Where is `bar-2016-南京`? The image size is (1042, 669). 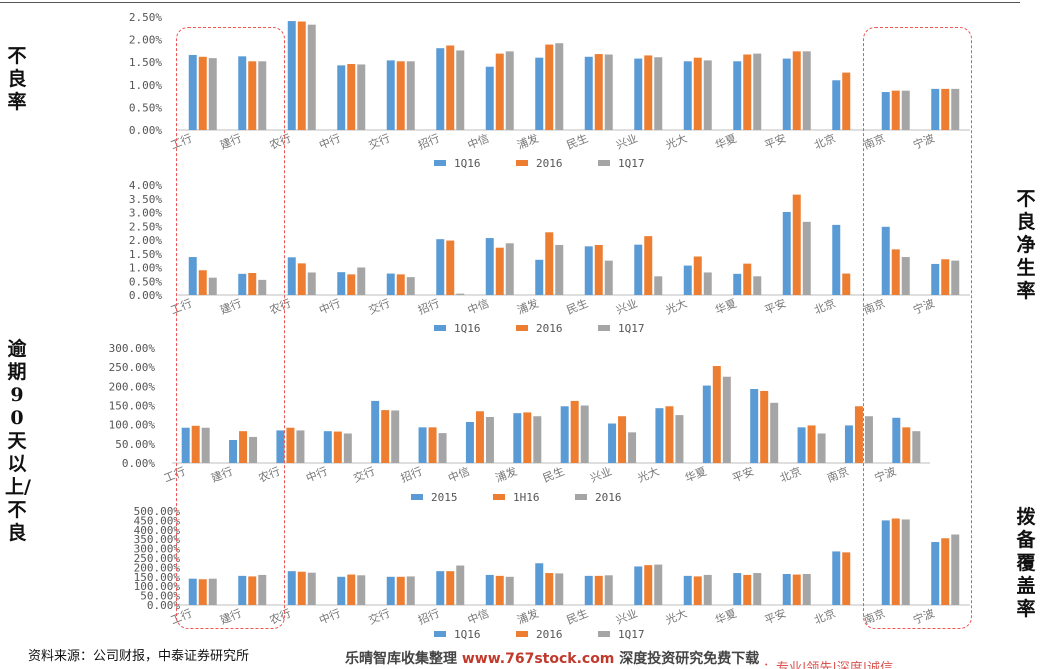 bar-2016-南京 is located at coordinates (868, 439).